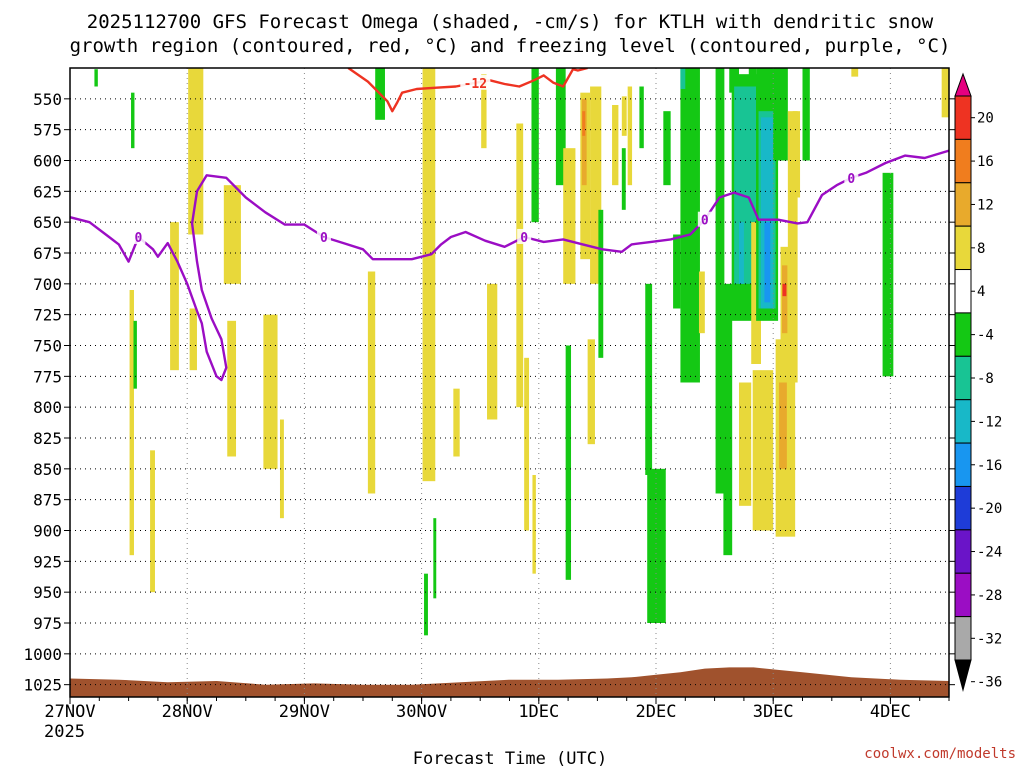 The height and width of the screenshot is (768, 1024). I want to click on colorbar-label-12: 12, so click(985, 205).